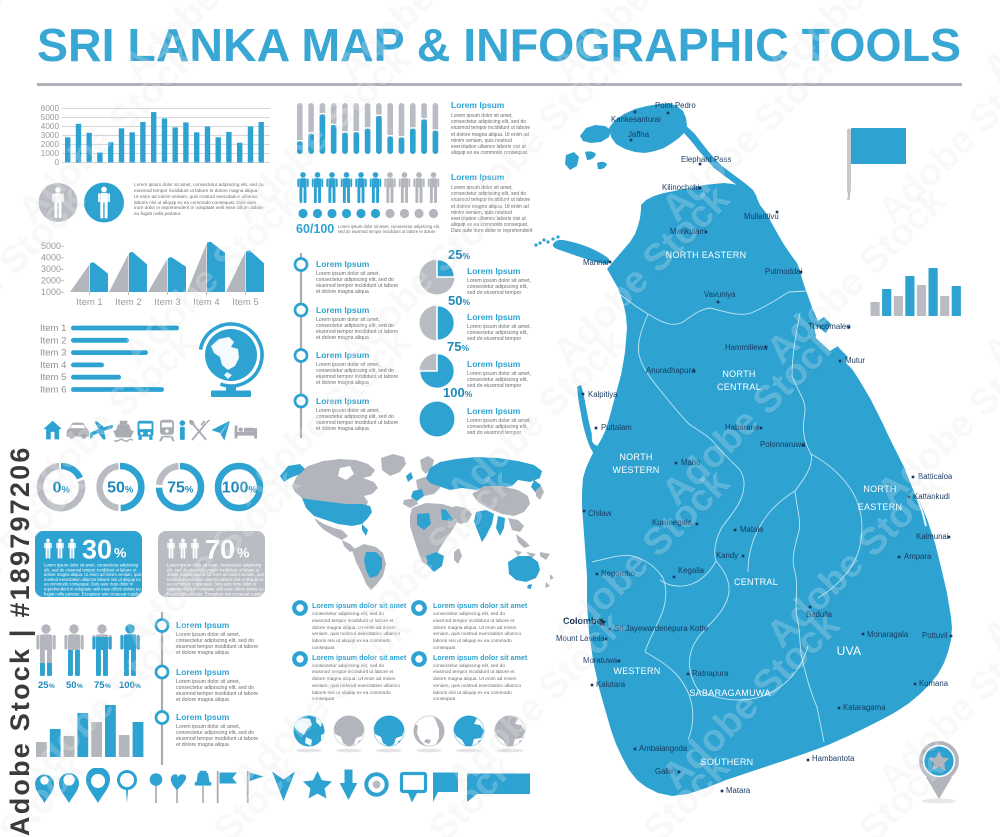  What do you see at coordinates (616, 427) in the screenshot?
I see `svg-text: Puttalam` at bounding box center [616, 427].